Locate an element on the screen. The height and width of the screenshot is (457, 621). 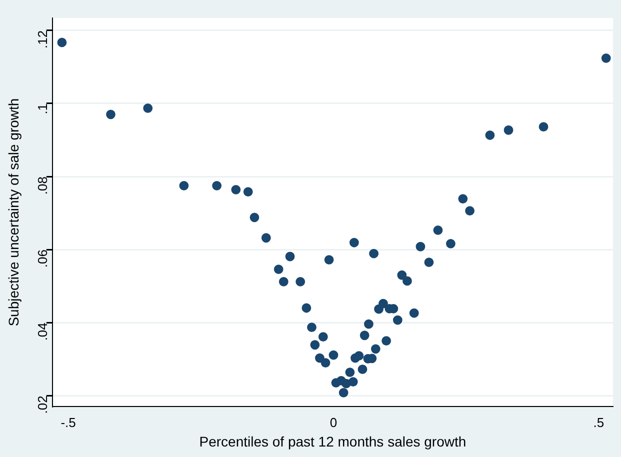
x-tick-label: 0 is located at coordinates (334, 422).